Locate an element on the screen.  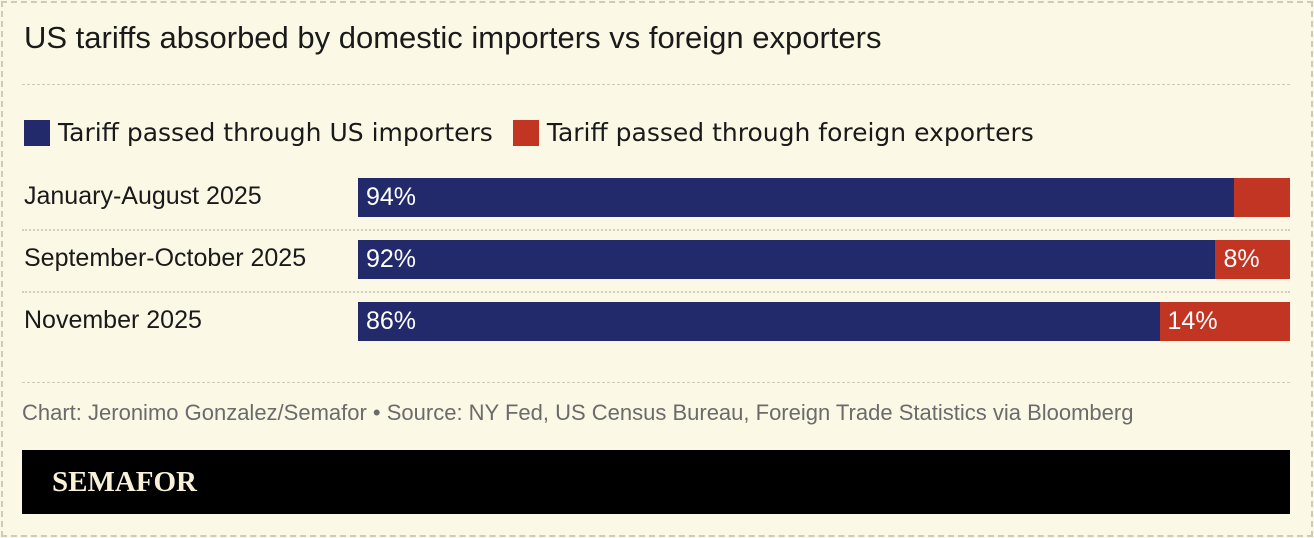
bar-importers: 86% is located at coordinates (759, 321).